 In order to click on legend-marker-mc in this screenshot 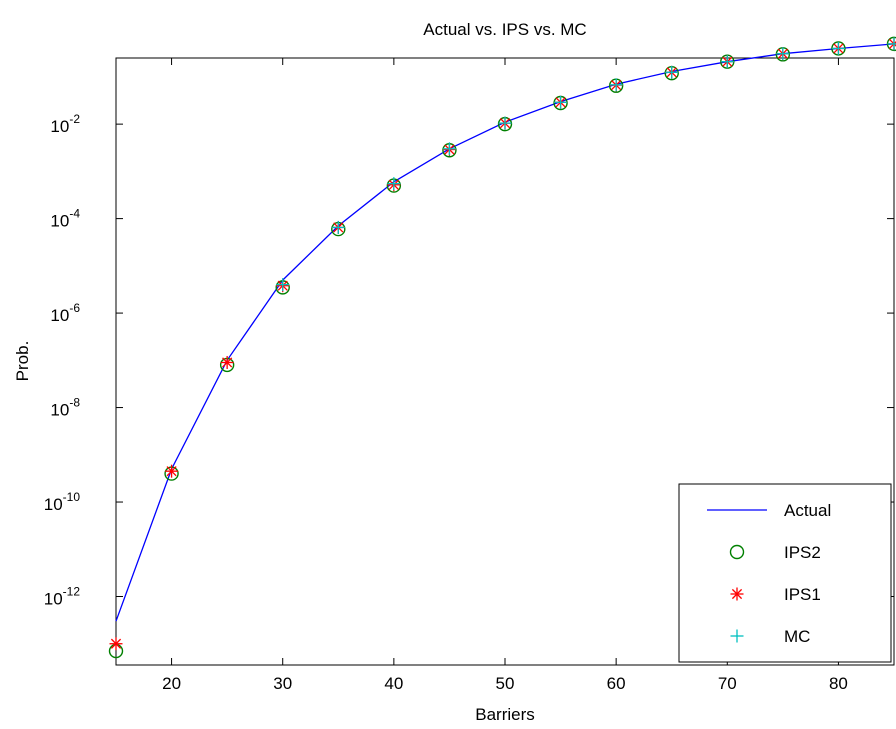, I will do `click(737, 636)`.